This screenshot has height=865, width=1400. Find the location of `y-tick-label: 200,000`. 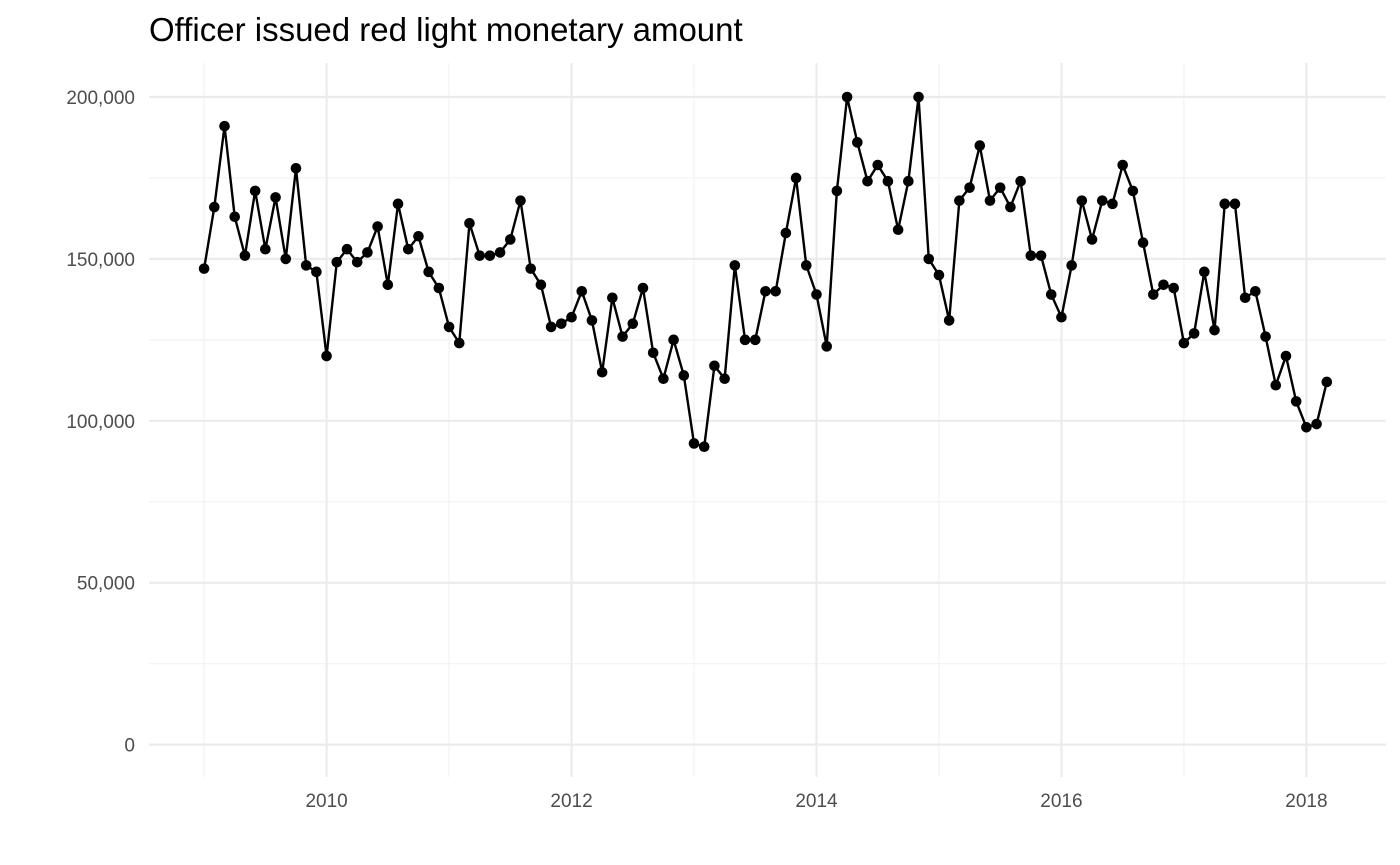

y-tick-label: 200,000 is located at coordinates (100, 98).